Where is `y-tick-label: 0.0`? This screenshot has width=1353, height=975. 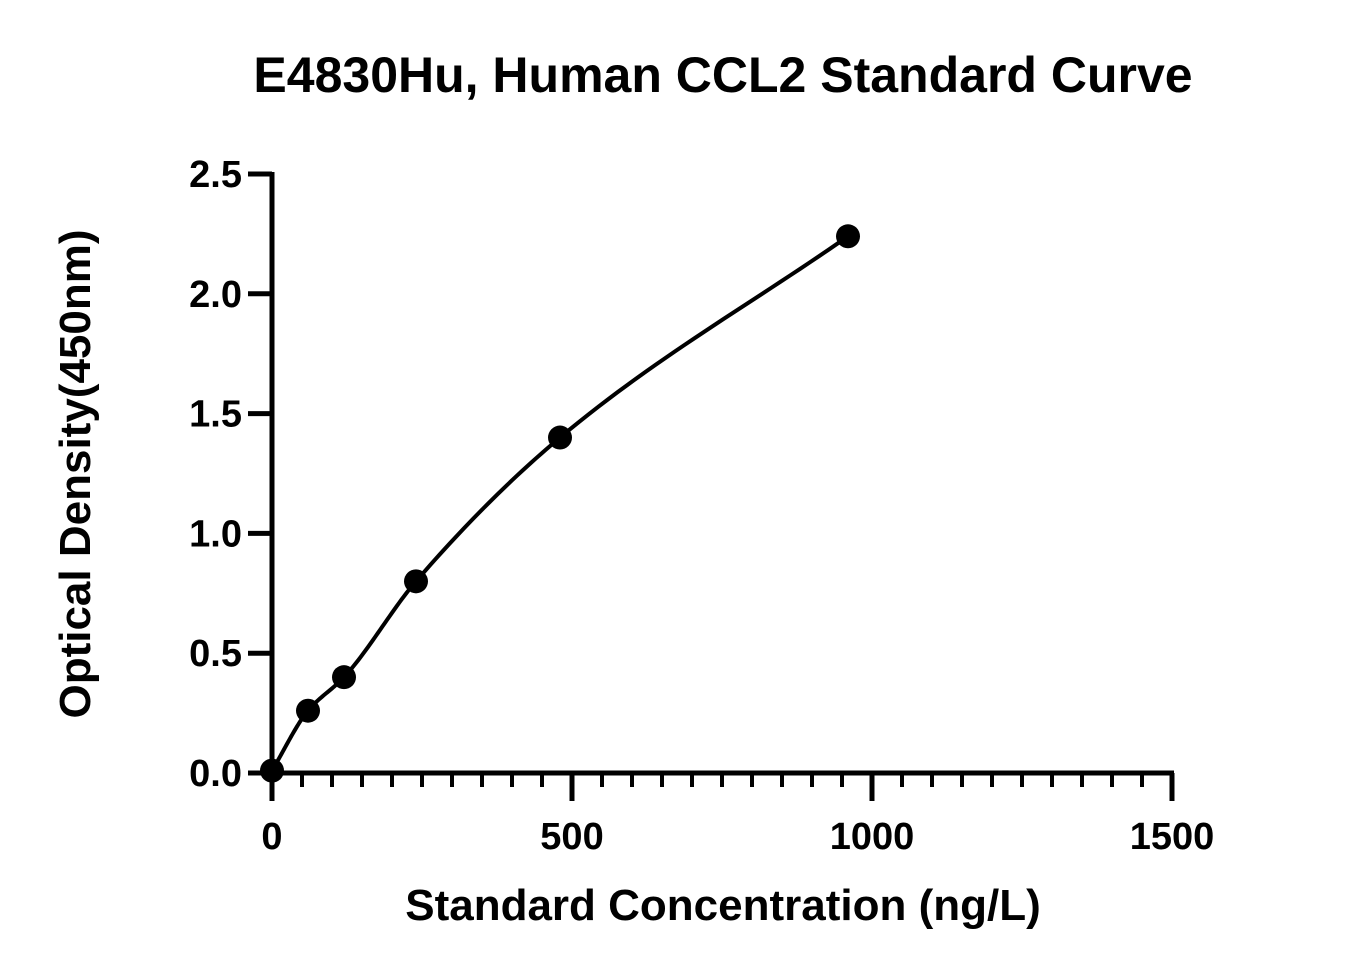 y-tick-label: 0.0 is located at coordinates (215, 774).